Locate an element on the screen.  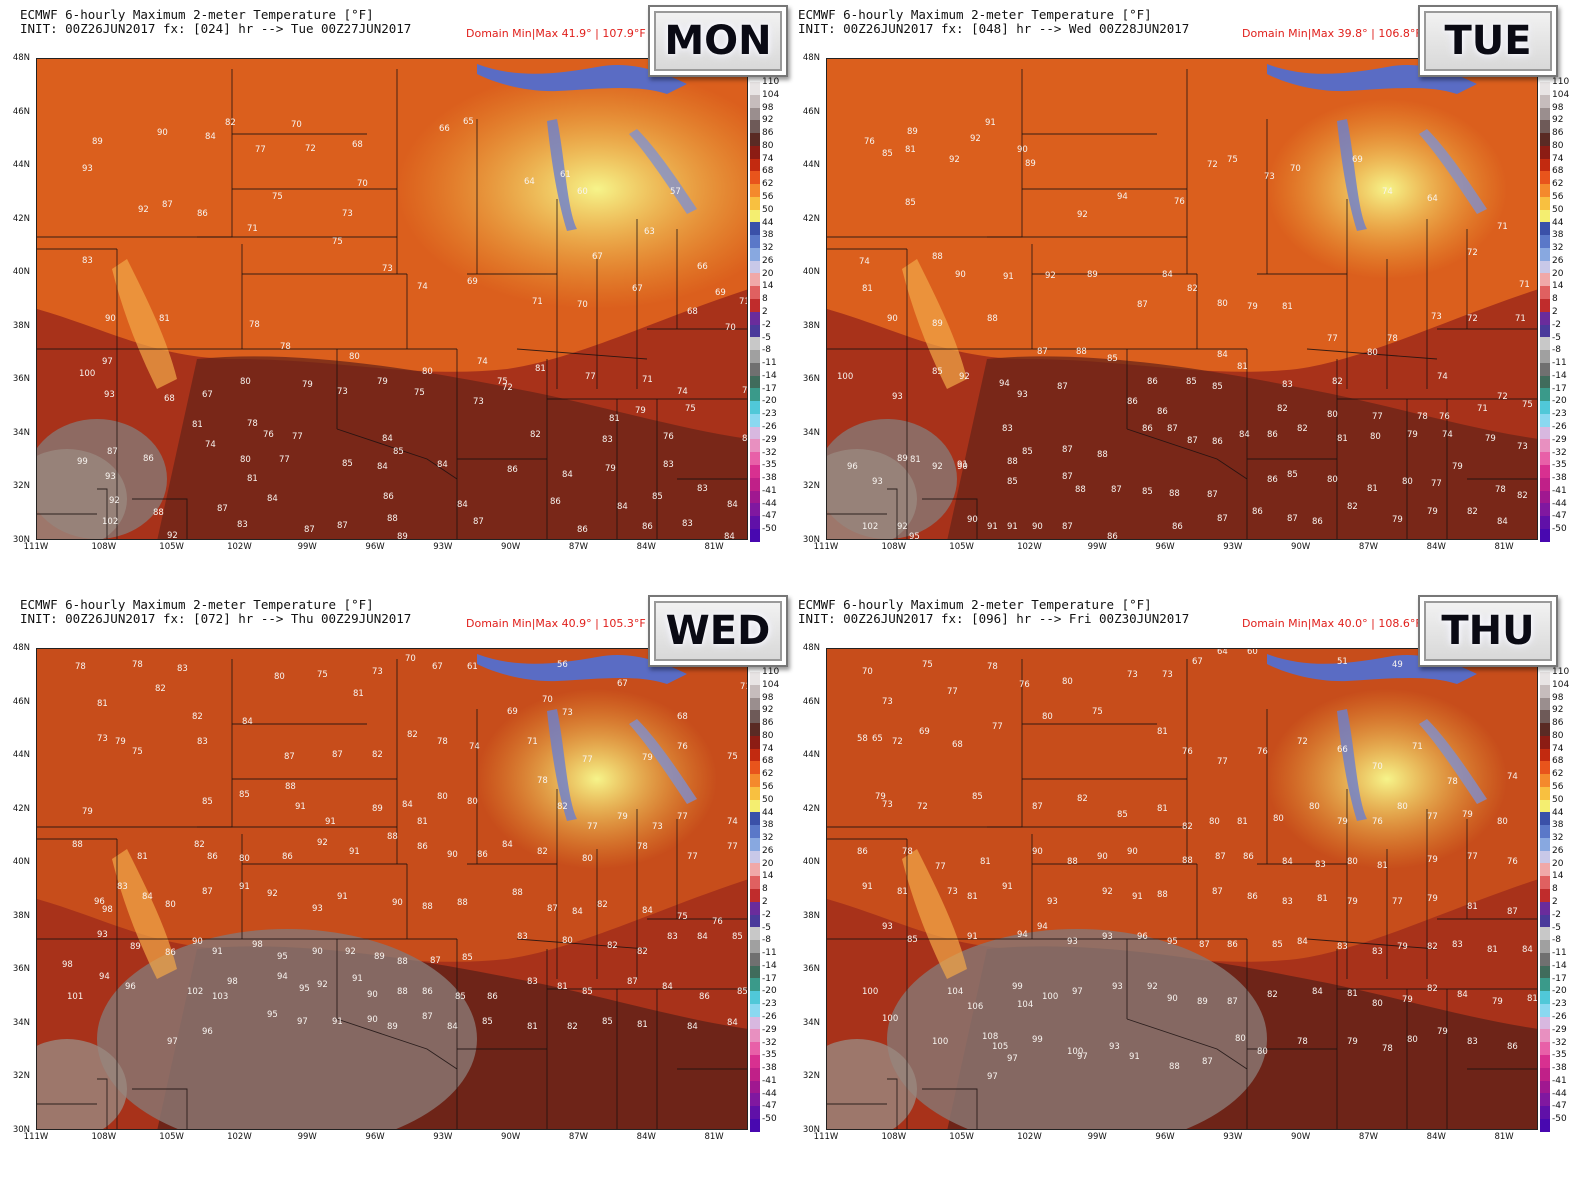
colorbar-label: 20 is located at coordinates (768, 863).